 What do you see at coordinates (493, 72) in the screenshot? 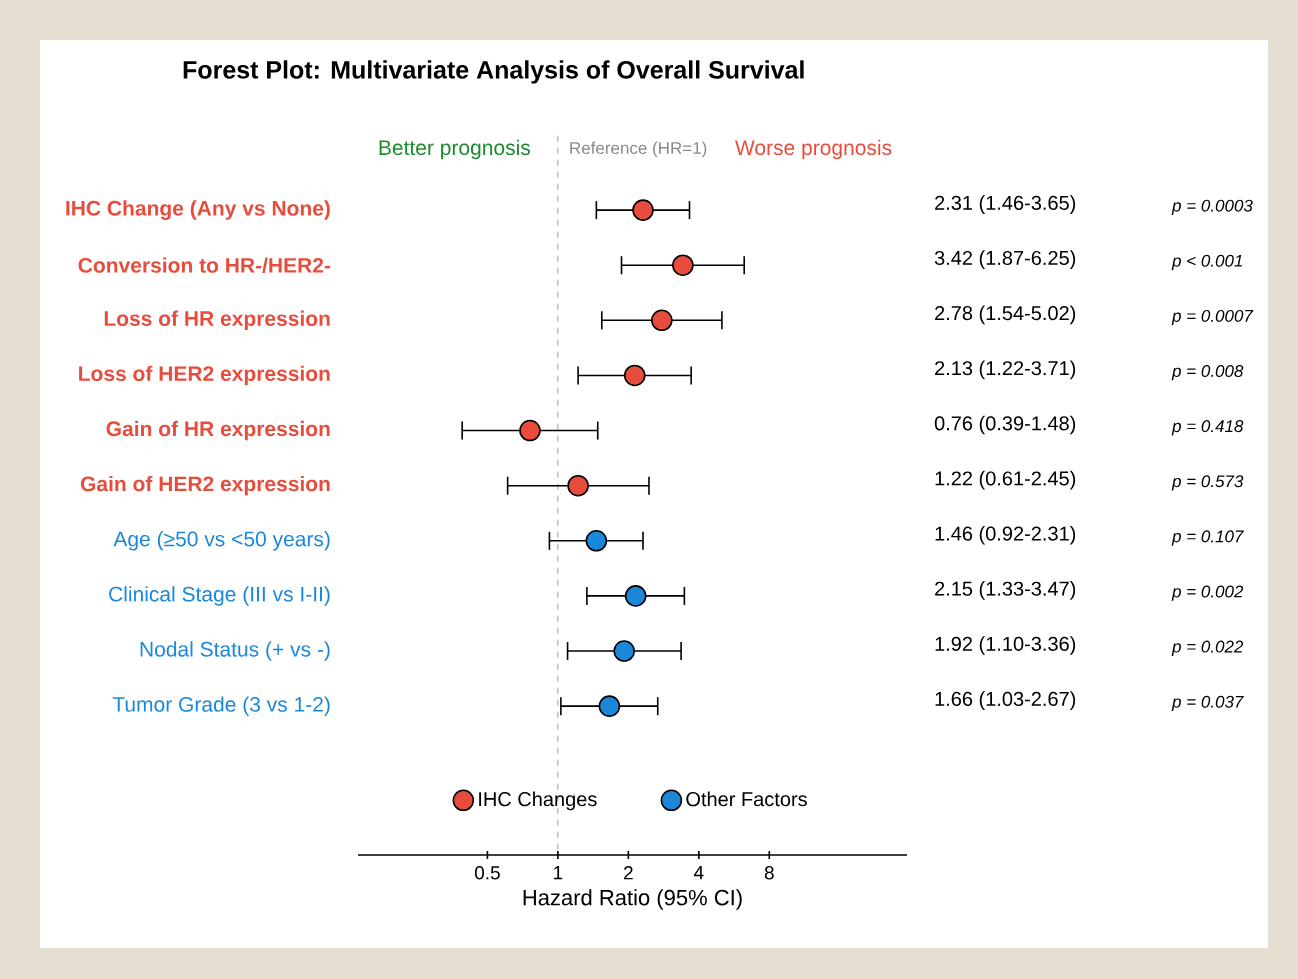
I see `chart-title: Forest Plot: Multivariate Analysis of Overall Survival` at bounding box center [493, 72].